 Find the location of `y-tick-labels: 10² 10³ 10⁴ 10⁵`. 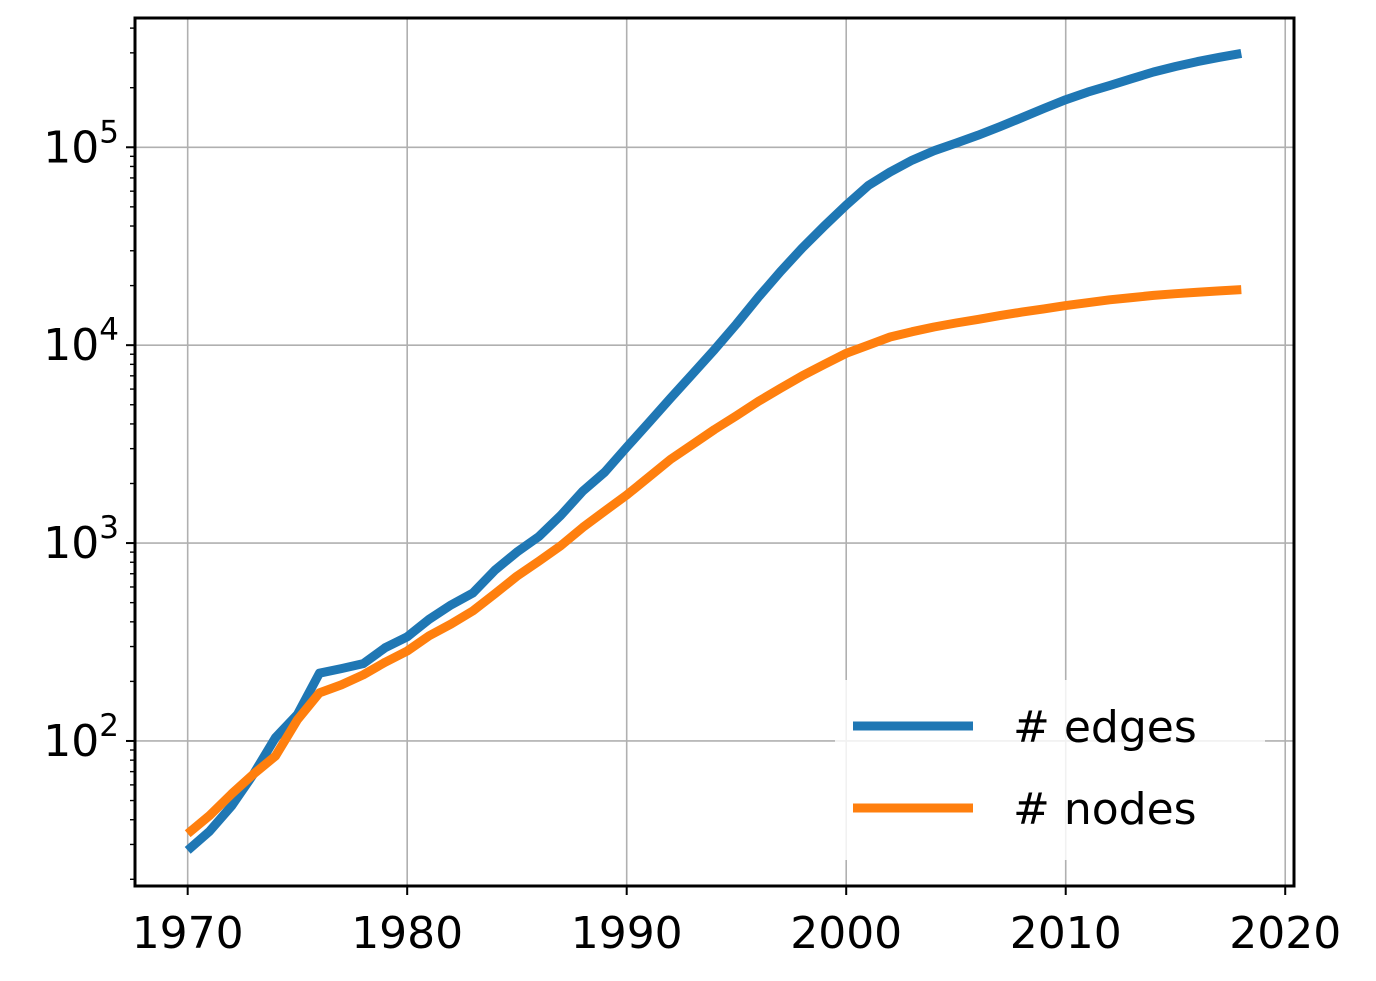

y-tick-labels: 10² 10³ 10⁴ 10⁵ is located at coordinates (81, 440).